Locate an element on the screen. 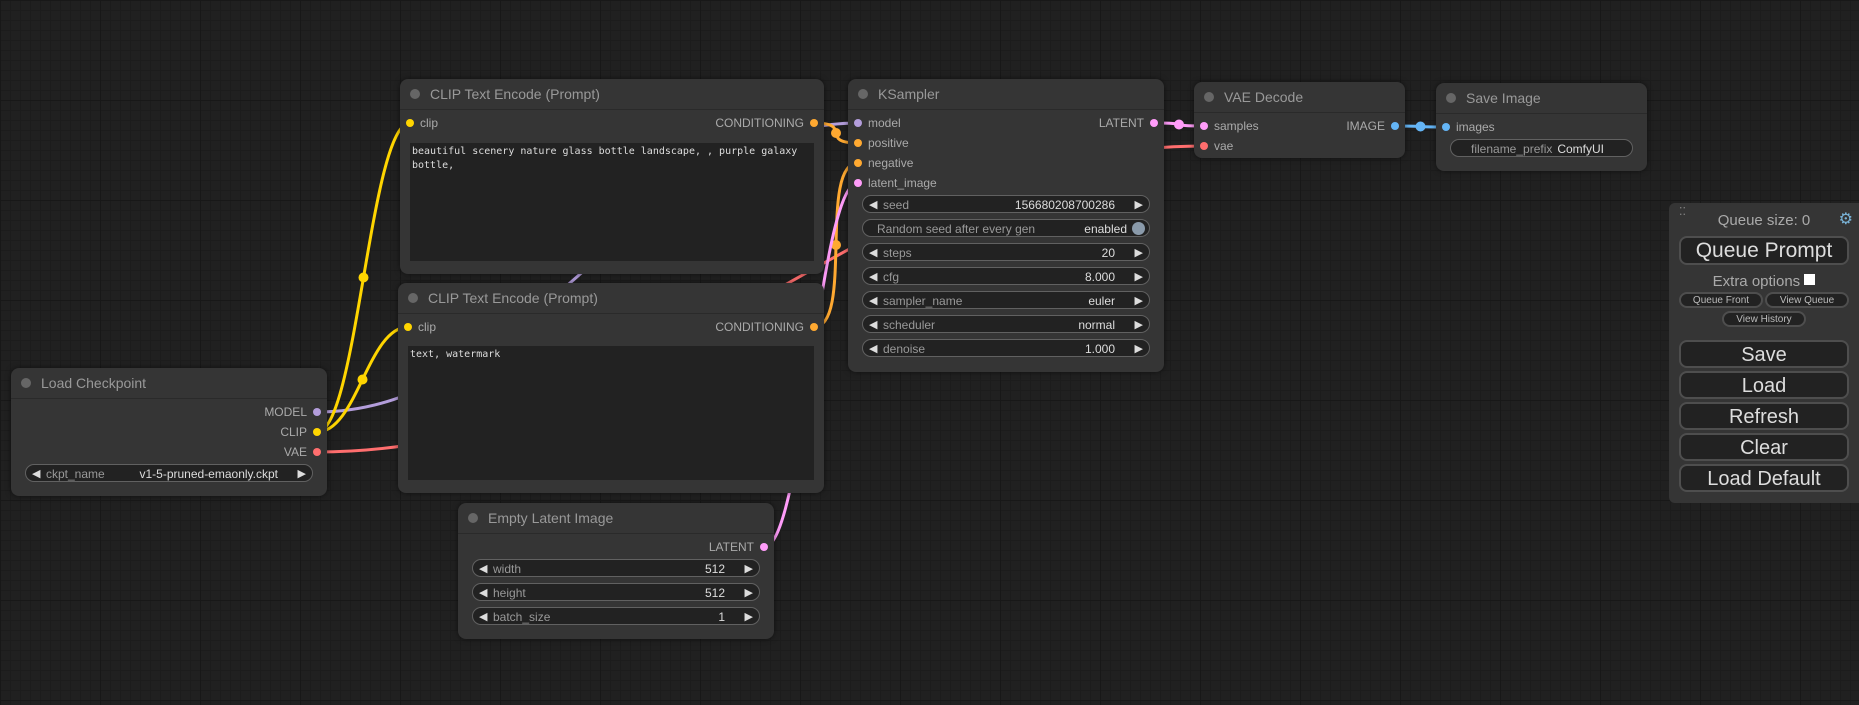  input-slot-vae: vae is located at coordinates (1213, 146).